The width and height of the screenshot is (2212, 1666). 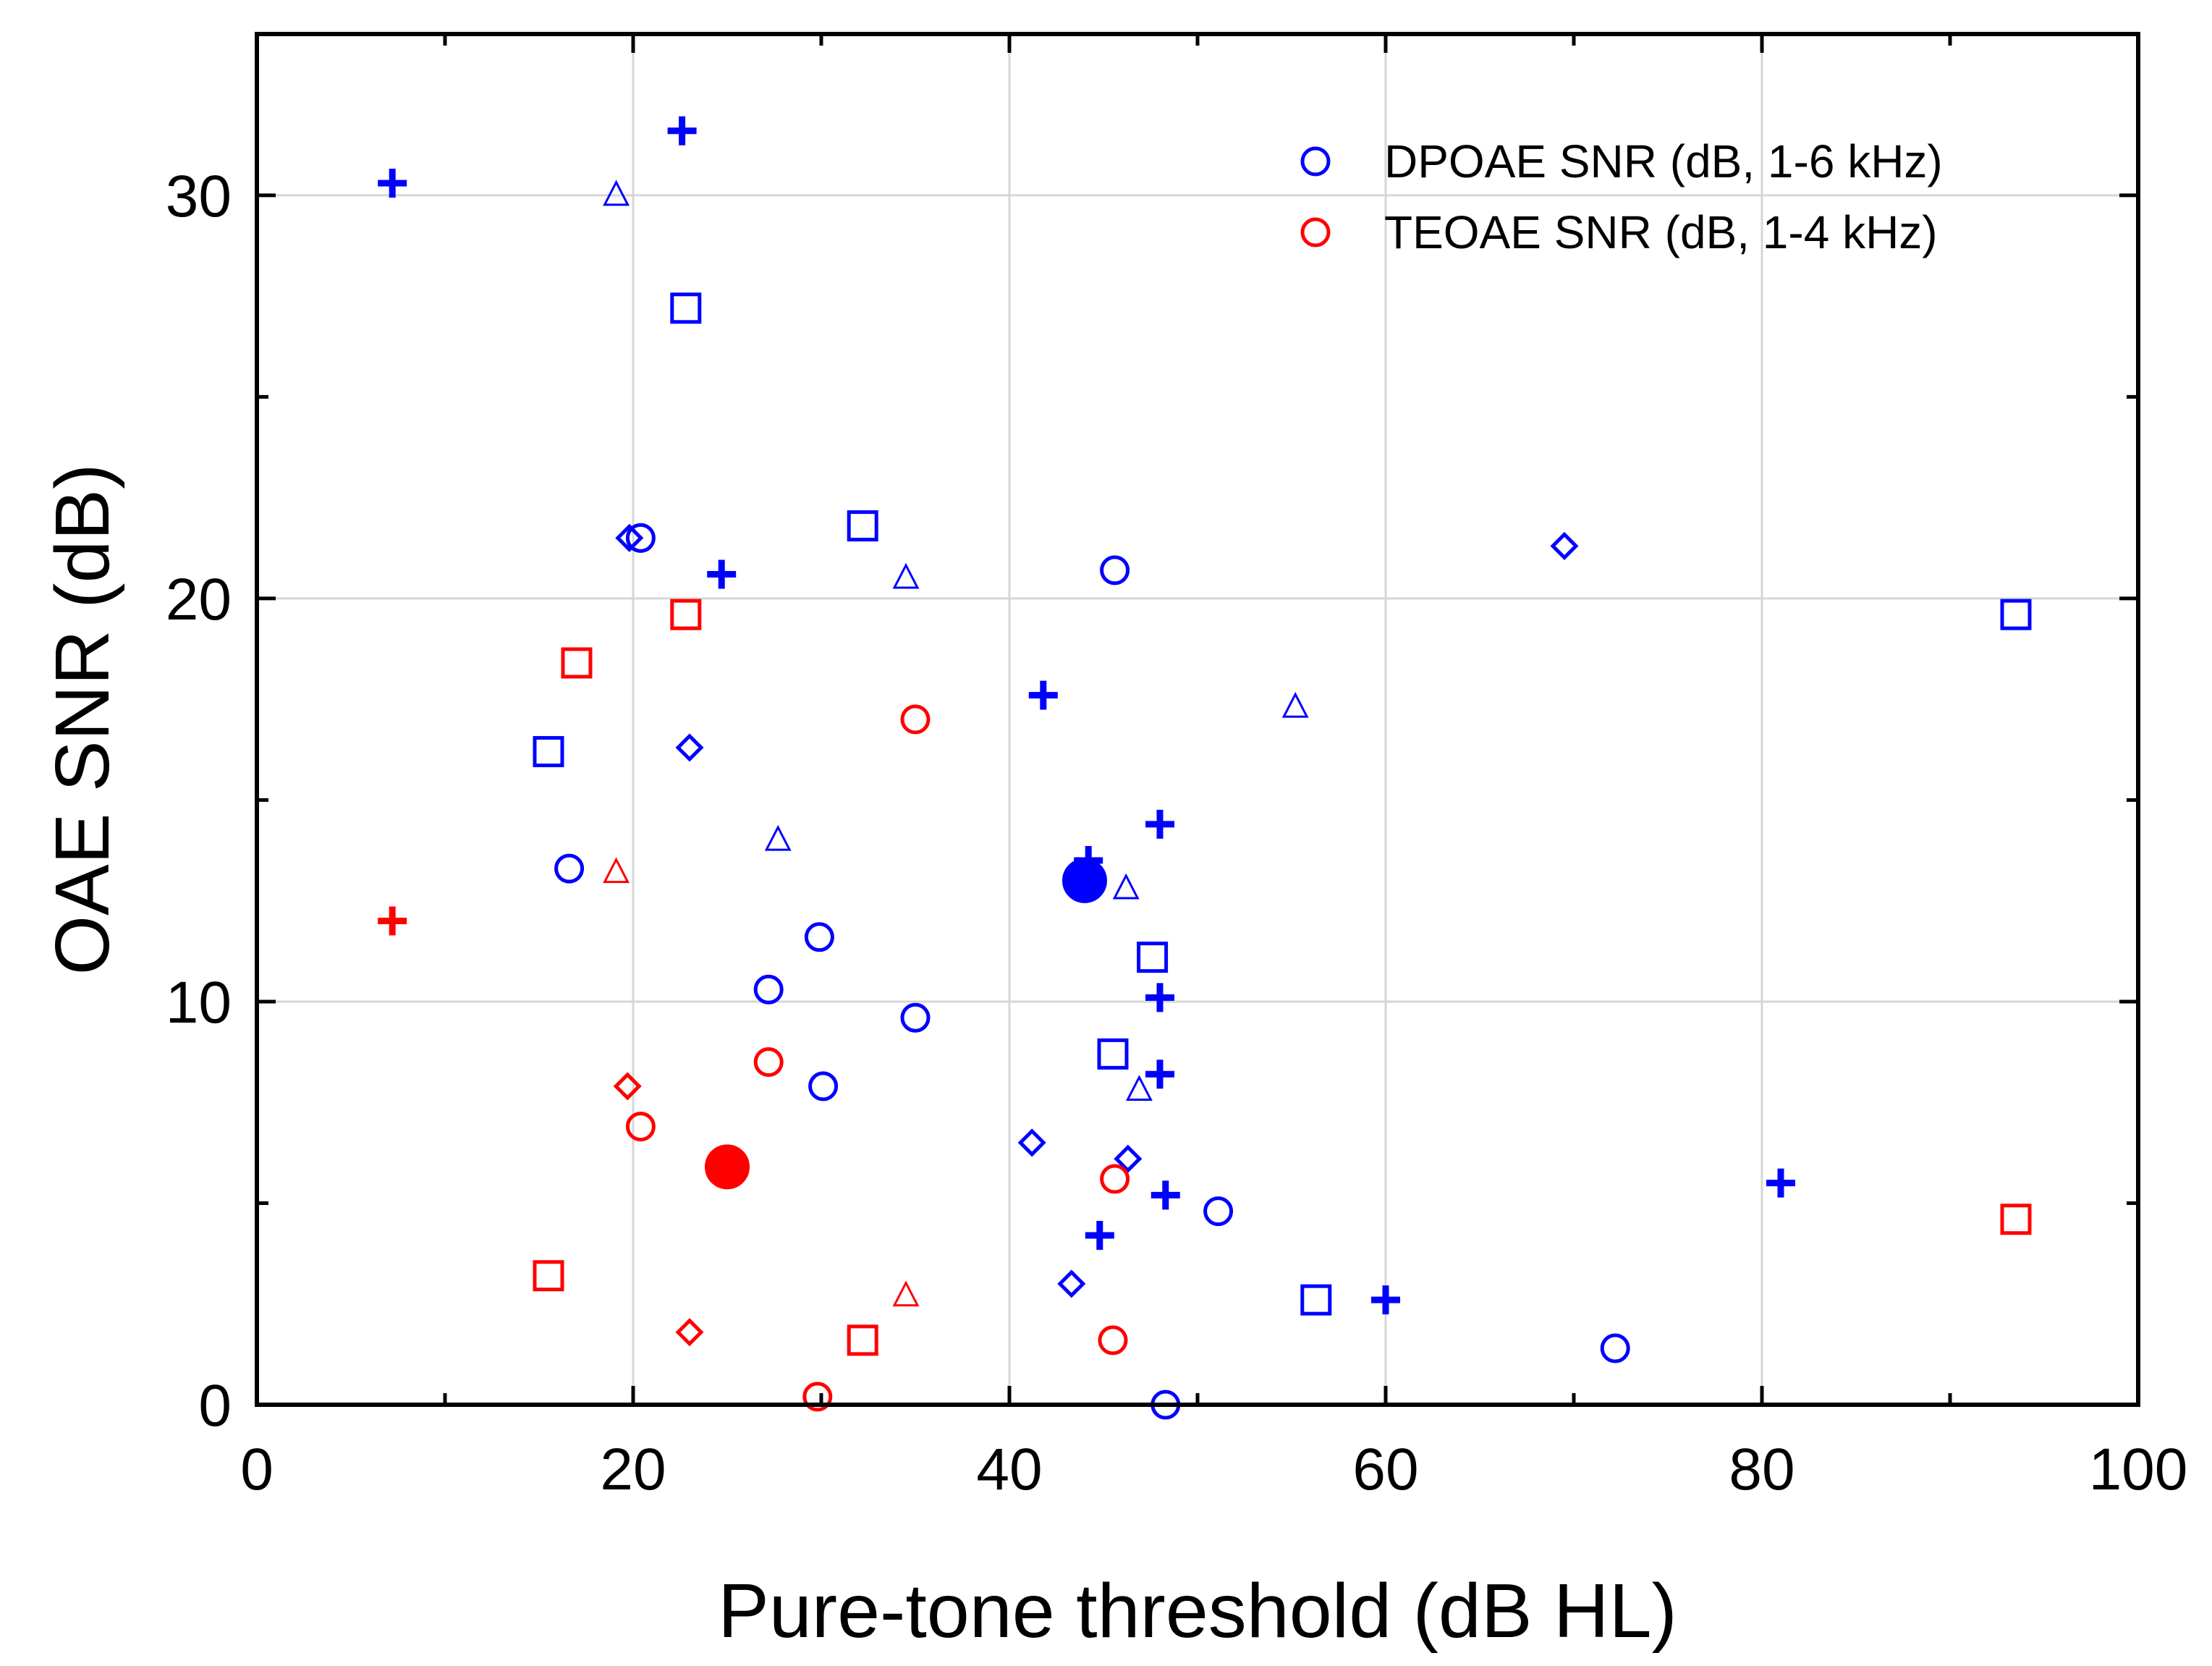 I want to click on x-axis-title: Pure-tone threshold (dB HL), so click(x=1197, y=1611).